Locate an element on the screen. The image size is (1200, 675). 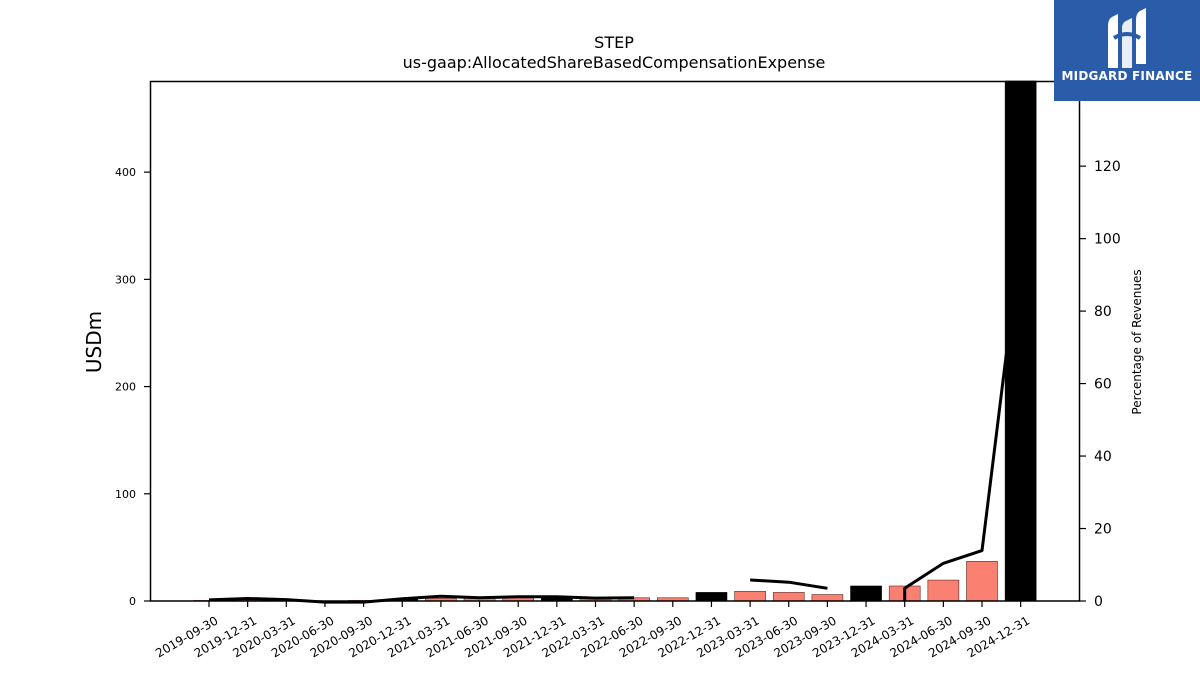
y-axis-ticks: 0 100 200 300 400 is located at coordinates (132, 387).